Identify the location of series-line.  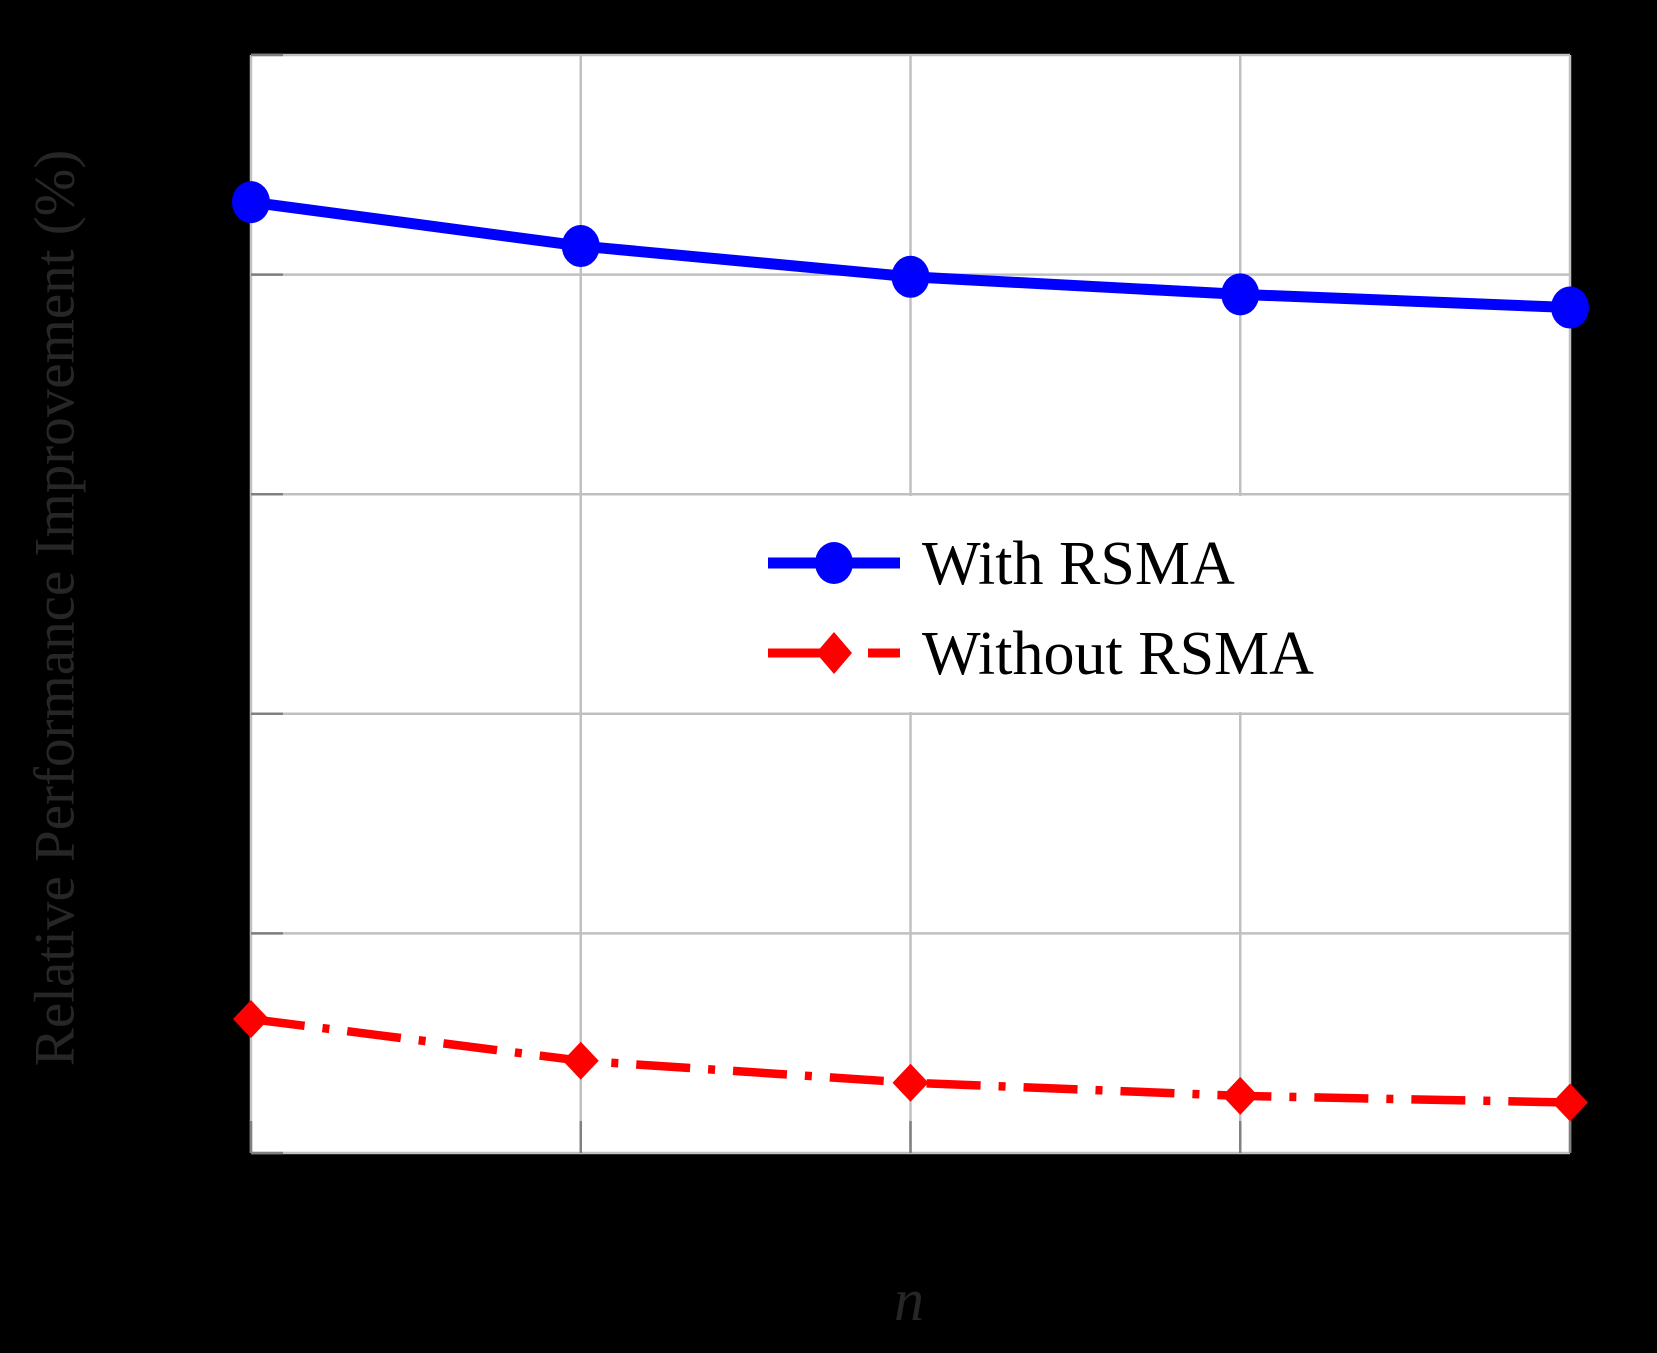
(910, 1060).